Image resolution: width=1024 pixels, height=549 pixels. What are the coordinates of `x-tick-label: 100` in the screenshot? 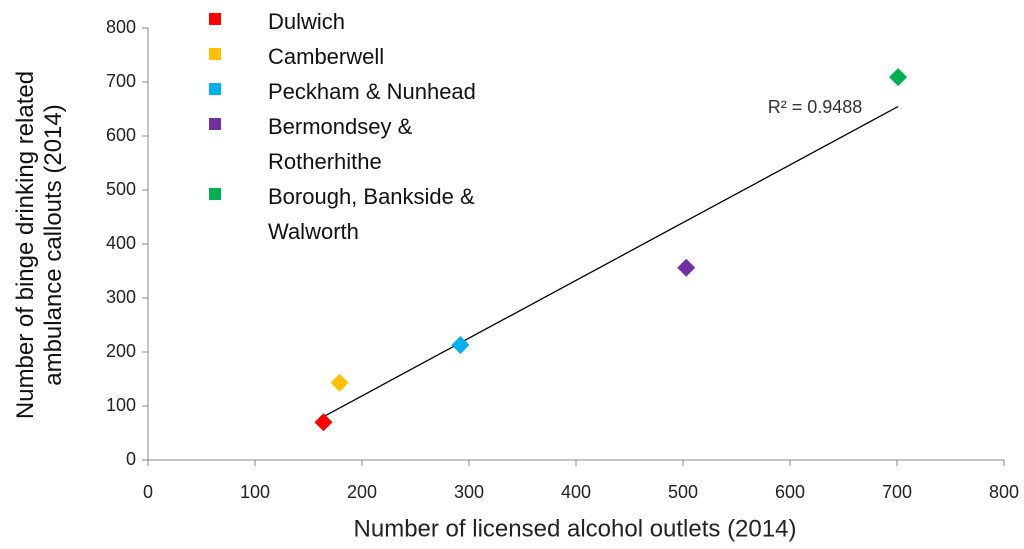 It's located at (255, 492).